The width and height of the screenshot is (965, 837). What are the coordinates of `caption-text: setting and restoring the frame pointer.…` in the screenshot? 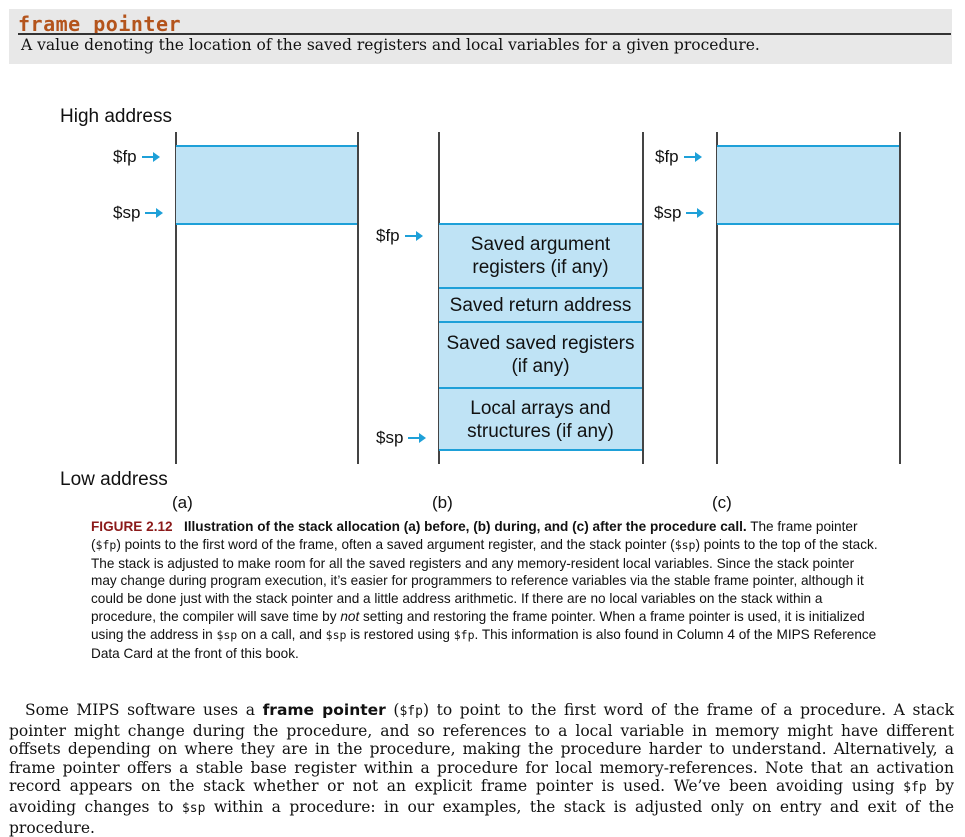 It's located at (478, 625).